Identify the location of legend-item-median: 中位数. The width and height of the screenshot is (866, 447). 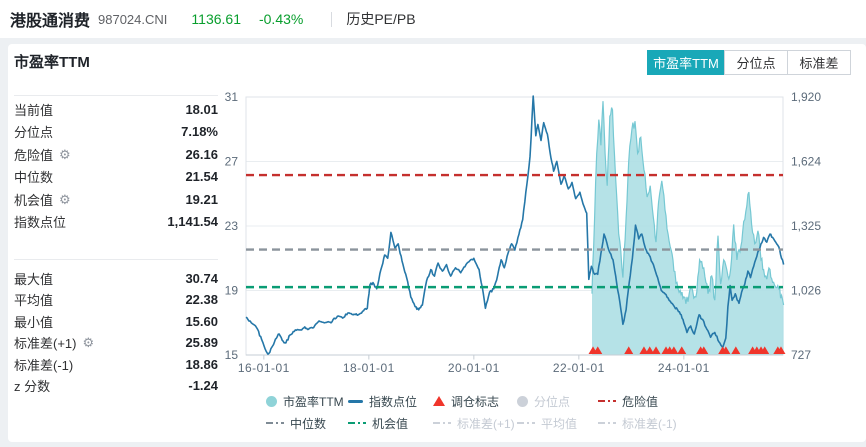
(296, 423).